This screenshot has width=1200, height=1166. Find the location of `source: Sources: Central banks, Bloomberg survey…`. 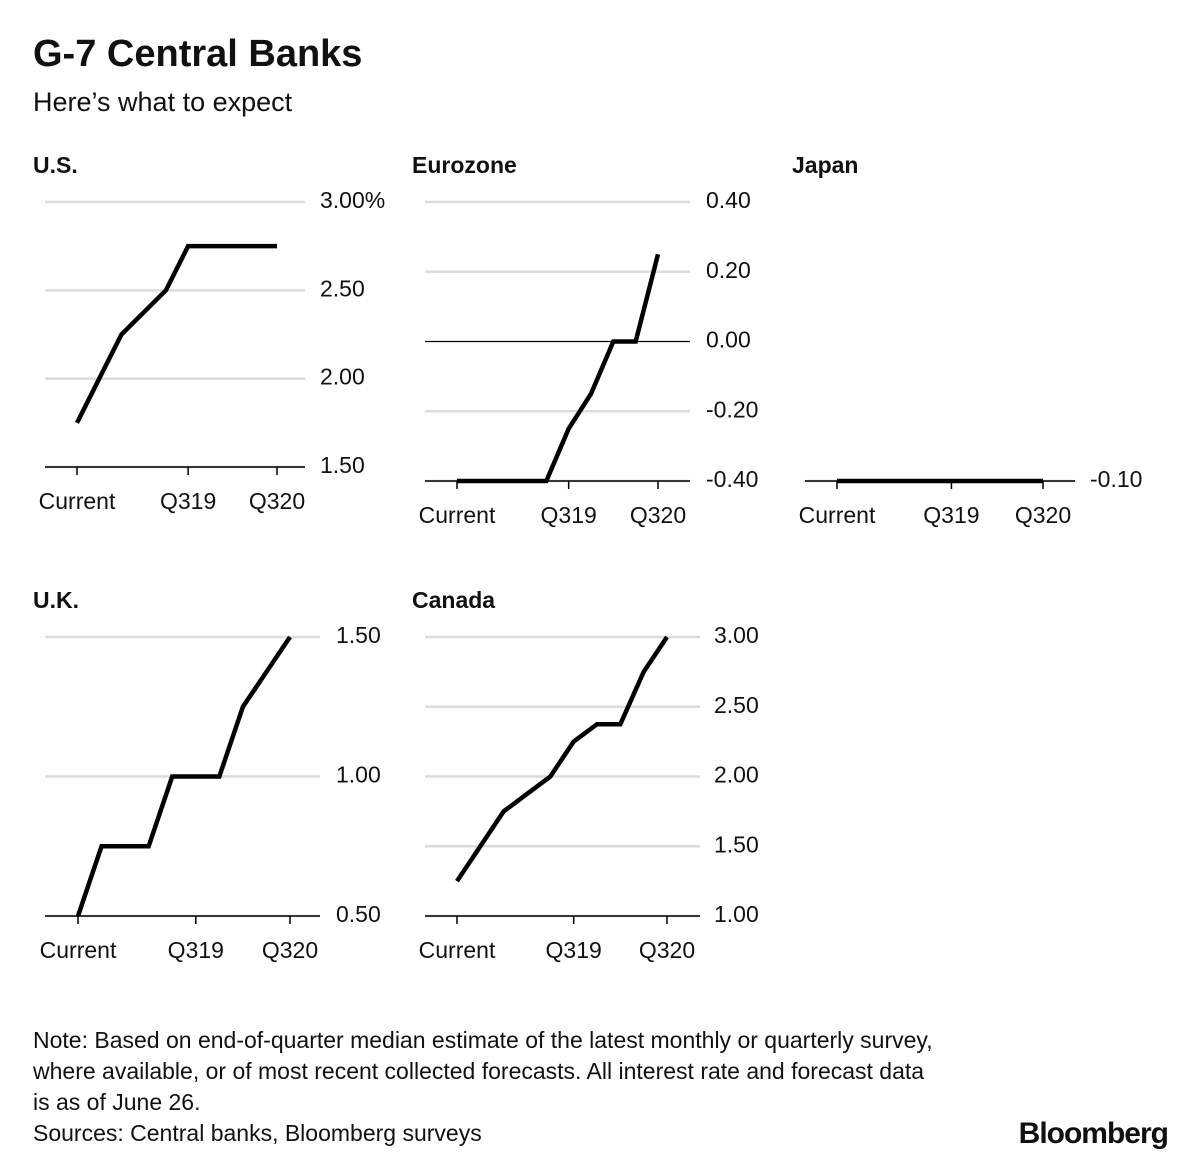

source: Sources: Central banks, Bloomberg survey… is located at coordinates (257, 1133).